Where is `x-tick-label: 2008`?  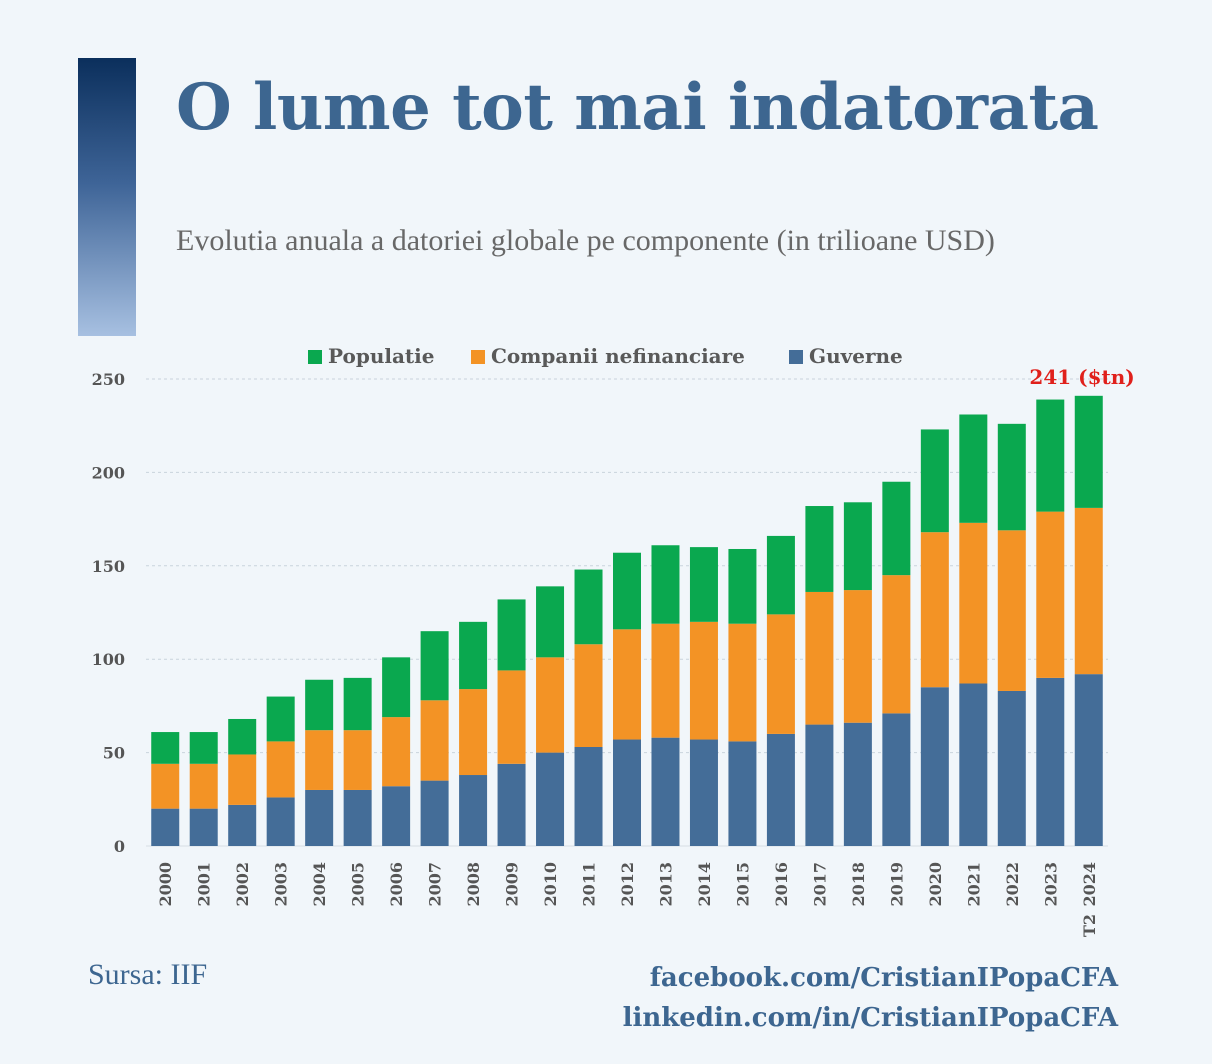
x-tick-label: 2008 is located at coordinates (473, 884).